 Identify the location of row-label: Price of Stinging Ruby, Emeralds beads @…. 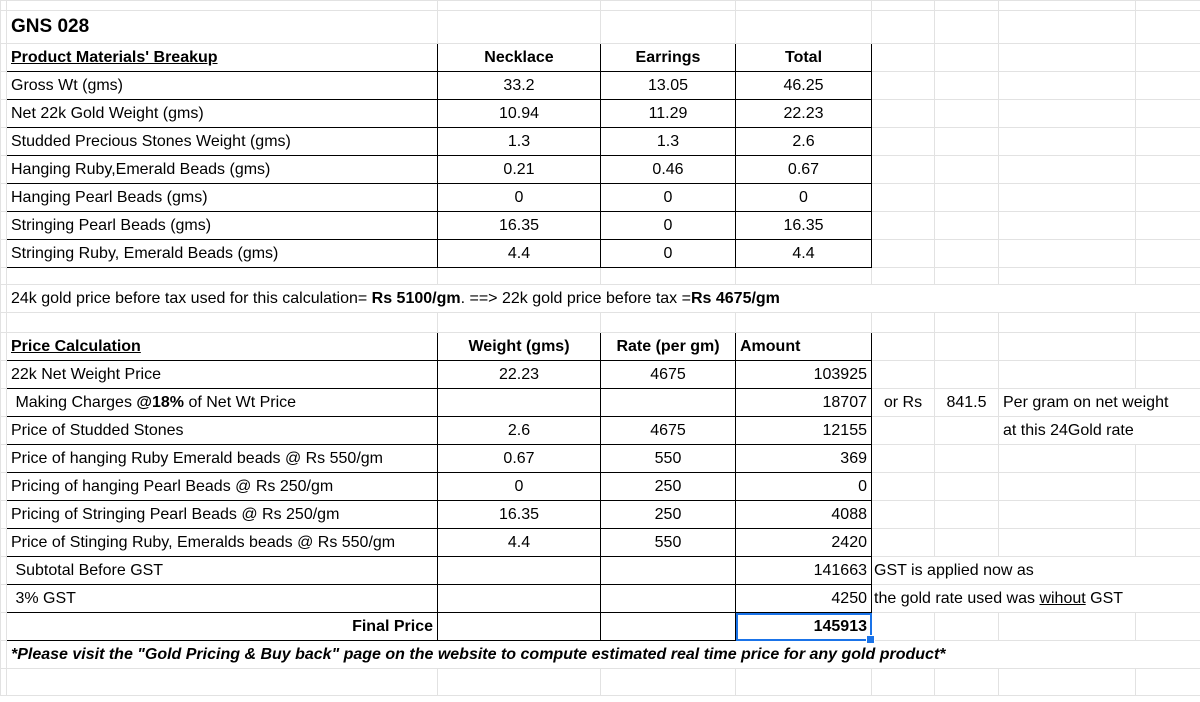
(222, 542).